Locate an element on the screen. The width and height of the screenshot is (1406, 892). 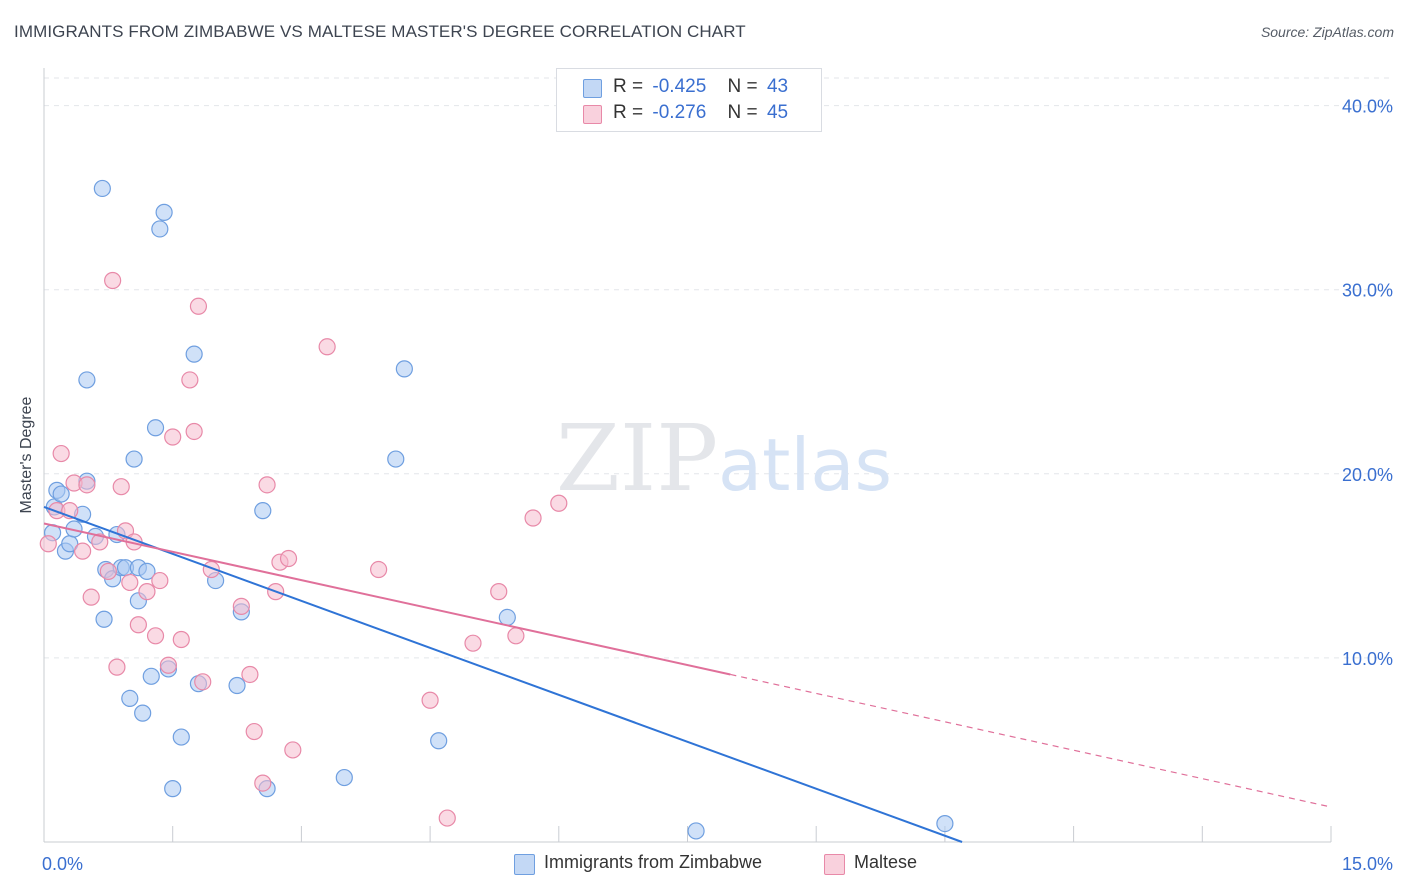
legend-n-value: 43 is located at coordinates (777, 86).